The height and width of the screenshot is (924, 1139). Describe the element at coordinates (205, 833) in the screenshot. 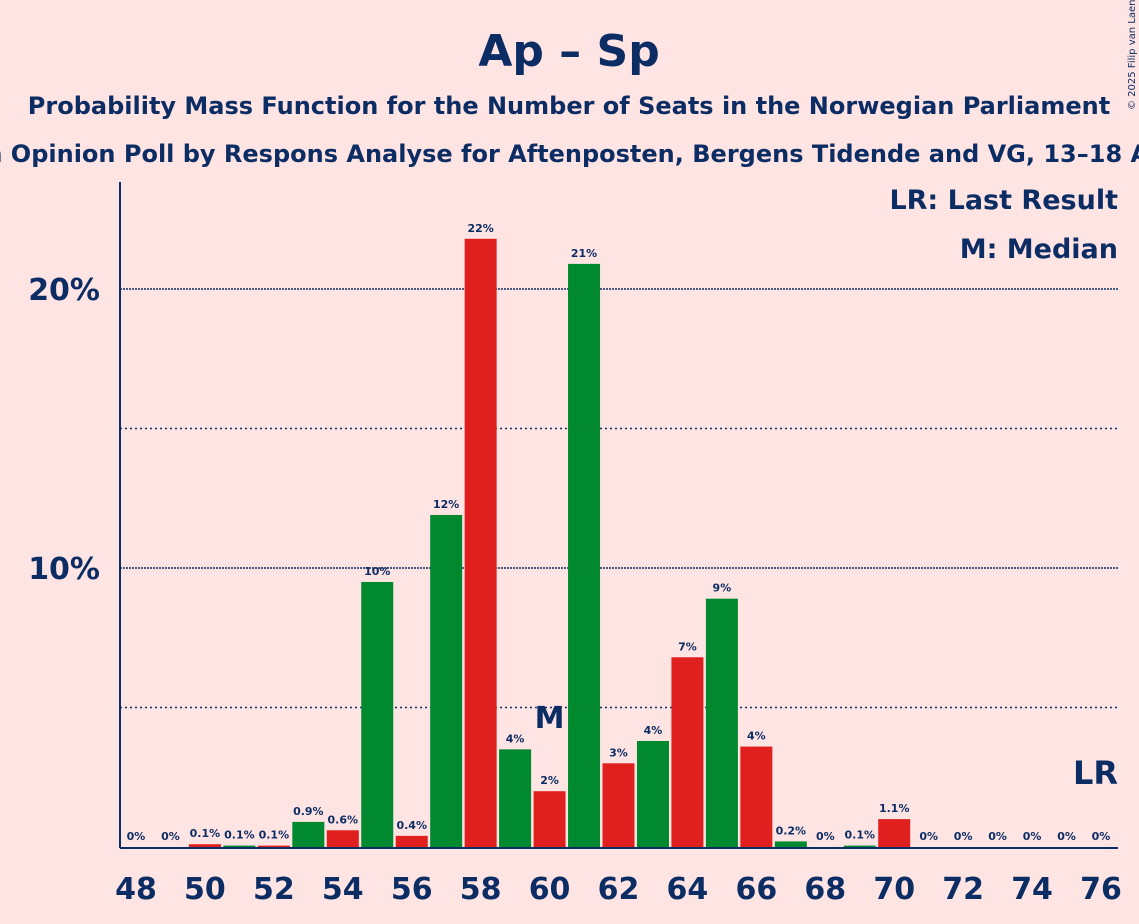

I see `bar-label-50: 0.1%` at that location.